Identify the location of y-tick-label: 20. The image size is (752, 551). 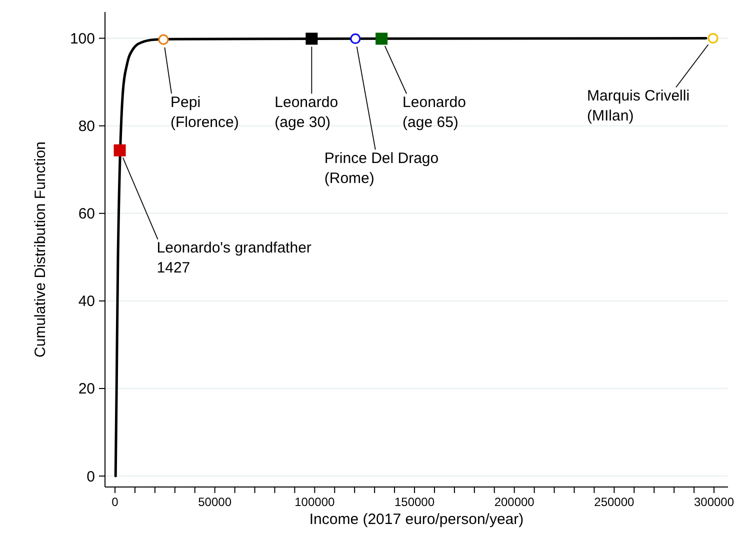
(86, 389).